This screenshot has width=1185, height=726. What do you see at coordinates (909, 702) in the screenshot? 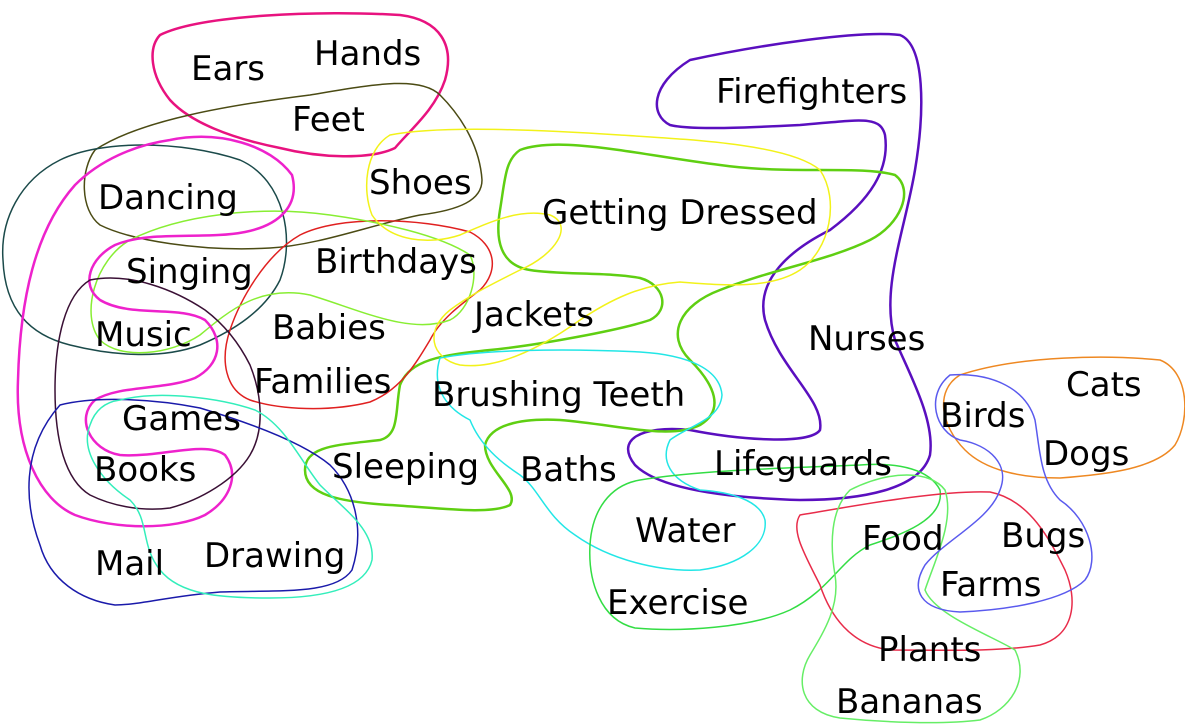
I see `word-bananas: Bananas` at bounding box center [909, 702].